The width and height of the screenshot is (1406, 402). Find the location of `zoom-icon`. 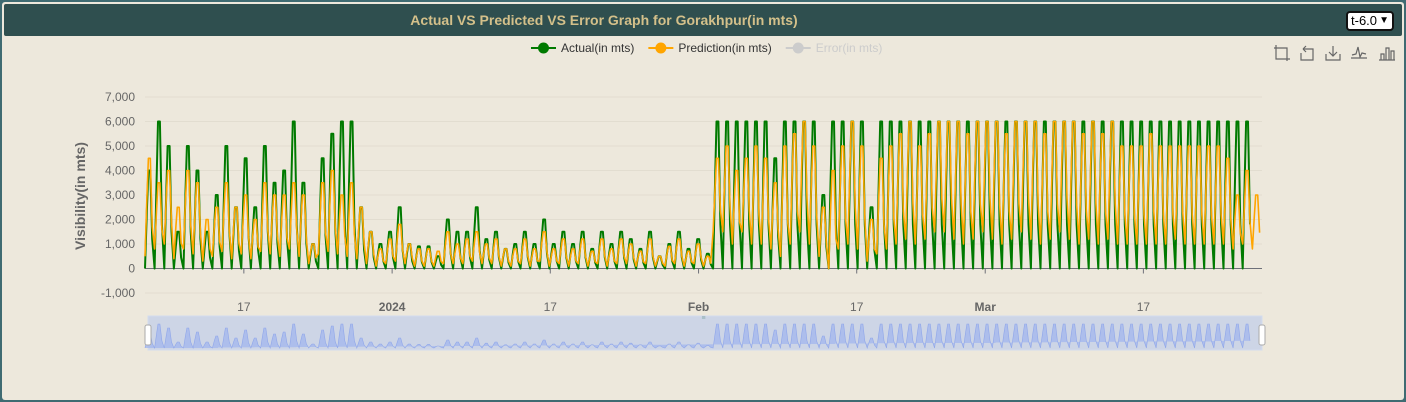

zoom-icon is located at coordinates (1282, 53).